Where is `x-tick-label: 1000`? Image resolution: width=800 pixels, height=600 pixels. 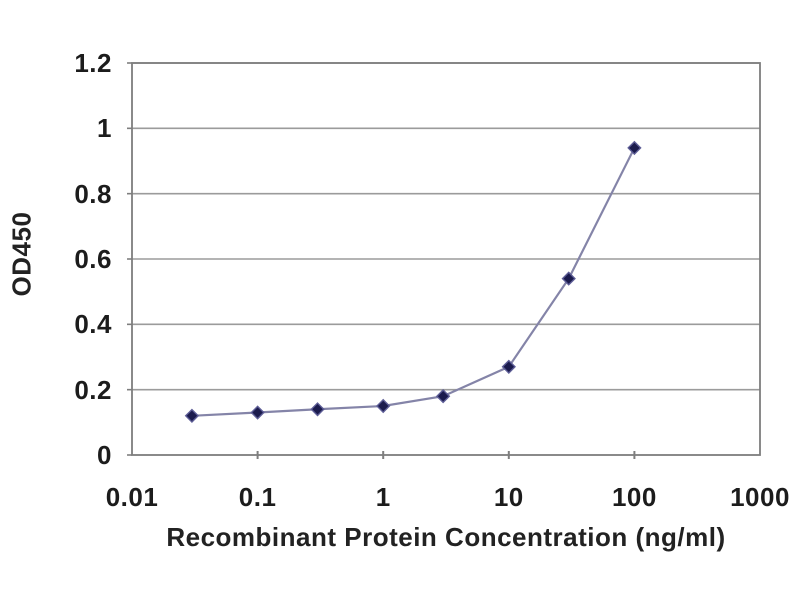
x-tick-label: 1000 is located at coordinates (760, 497).